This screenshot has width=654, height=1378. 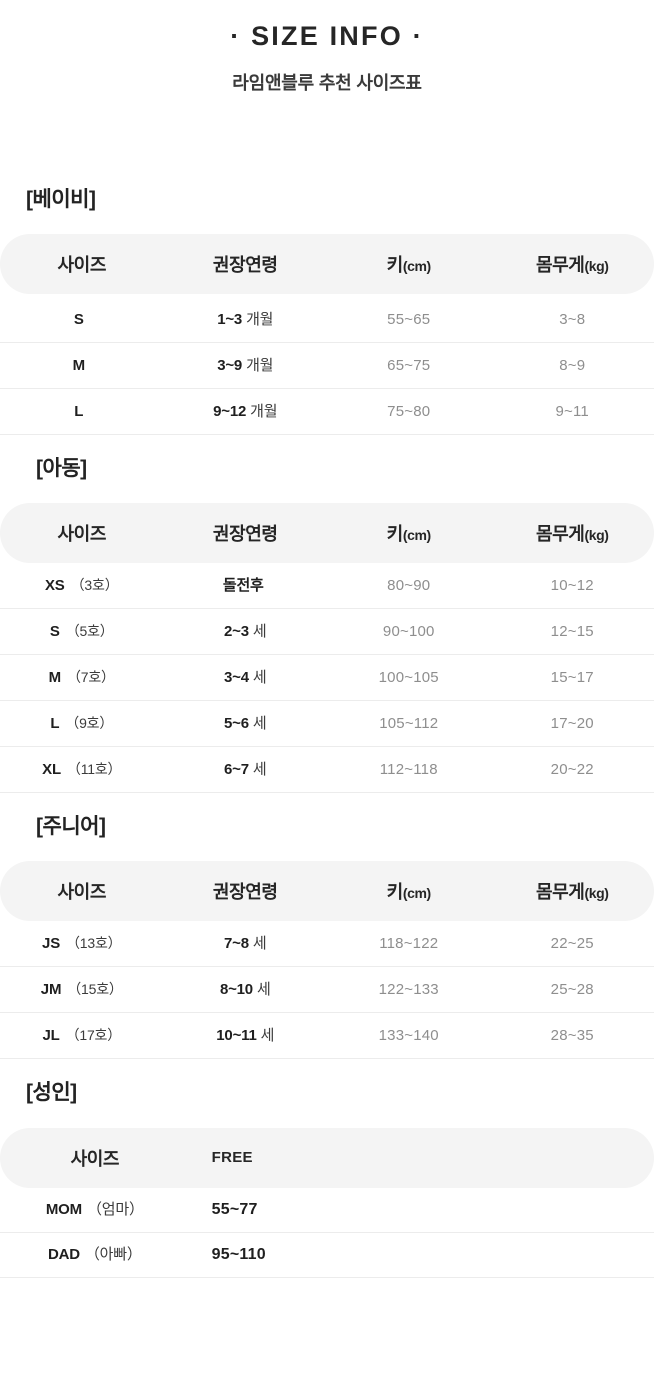 I want to click on cell-adult-label: MOM （엄마）, so click(x=95, y=1210).